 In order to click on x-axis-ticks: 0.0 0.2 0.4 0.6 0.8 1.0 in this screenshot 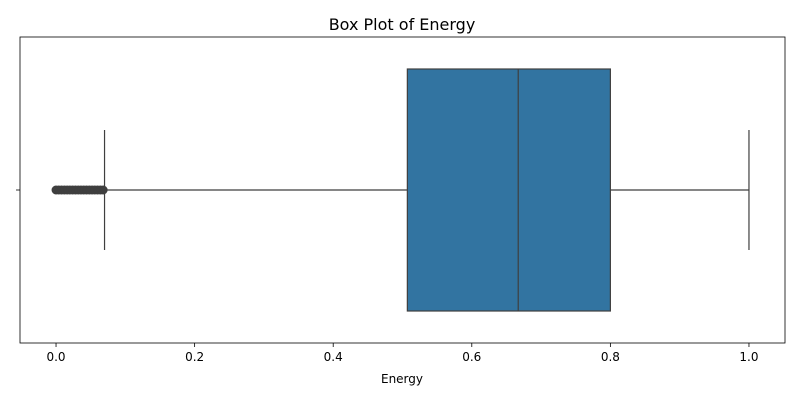, I will do `click(402, 353)`.